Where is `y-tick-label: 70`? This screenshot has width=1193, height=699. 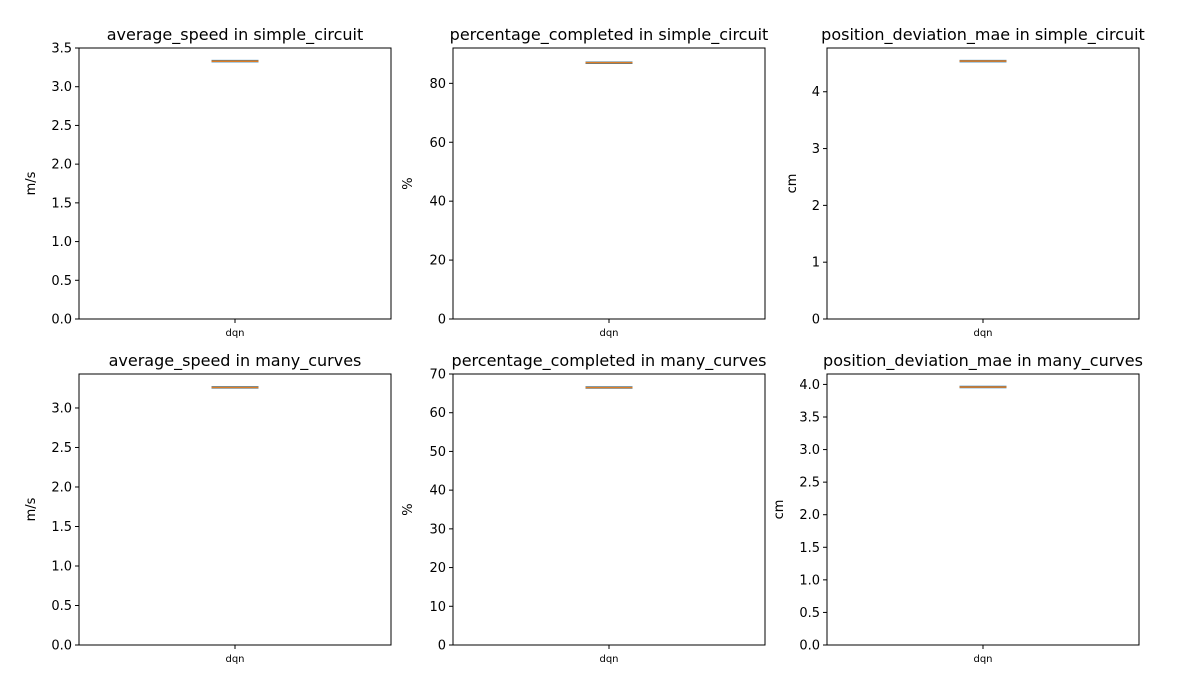
y-tick-label: 70 is located at coordinates (437, 375).